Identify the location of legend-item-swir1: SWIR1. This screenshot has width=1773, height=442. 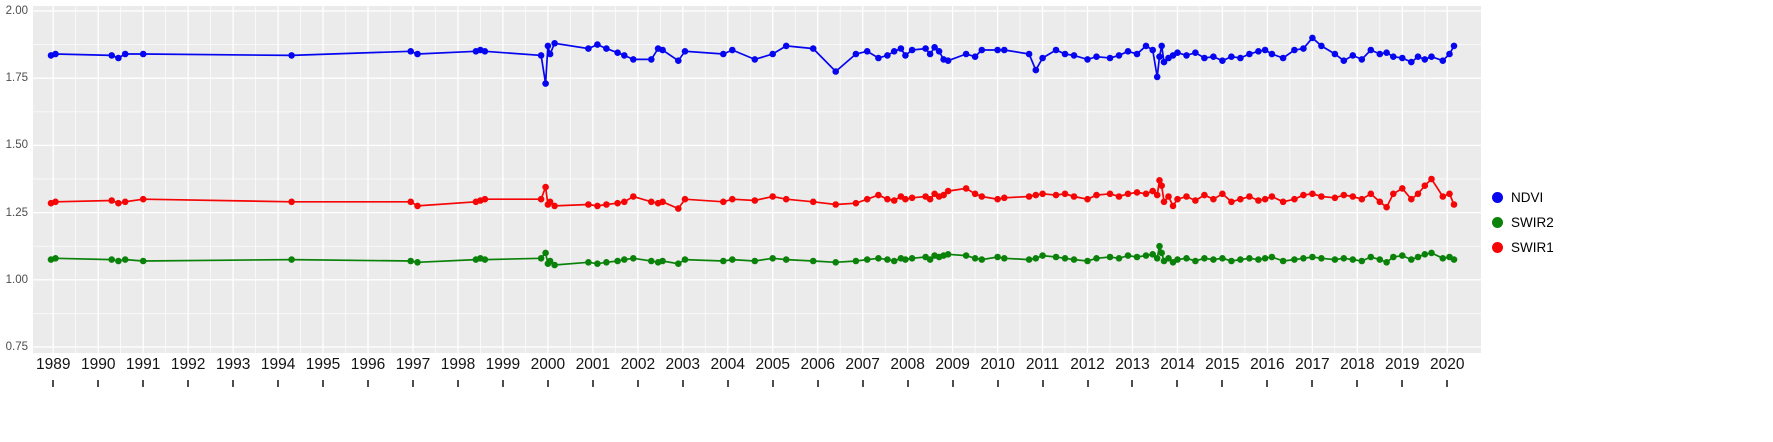
(1523, 247).